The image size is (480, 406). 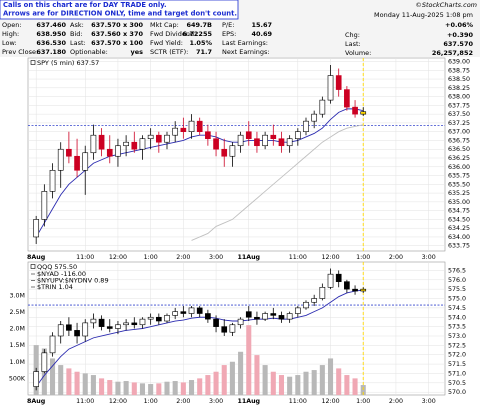 I want to click on y-tick-label: 638.00, so click(x=459, y=97).